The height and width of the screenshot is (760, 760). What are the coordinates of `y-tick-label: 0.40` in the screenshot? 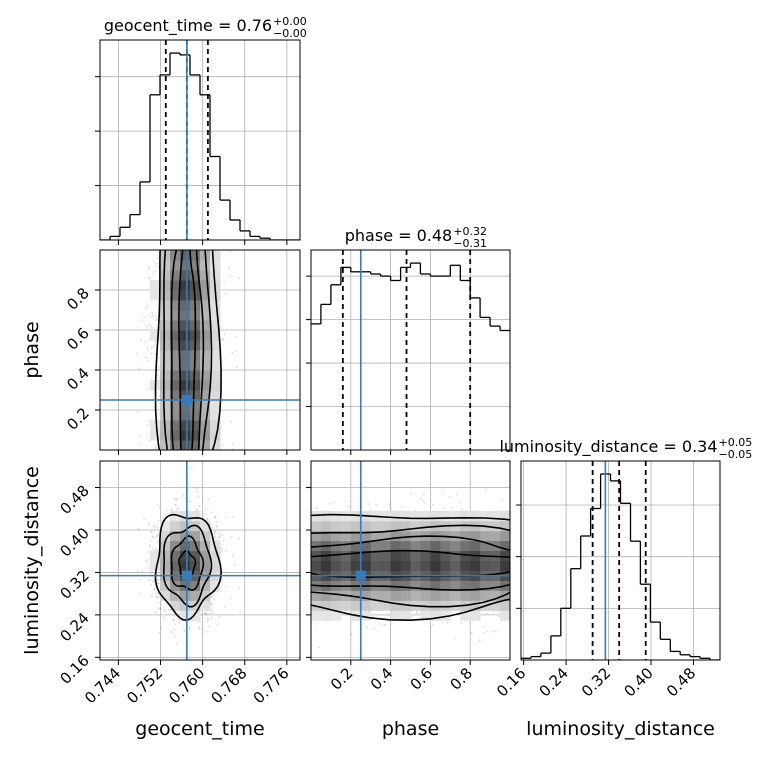 It's located at (74, 542).